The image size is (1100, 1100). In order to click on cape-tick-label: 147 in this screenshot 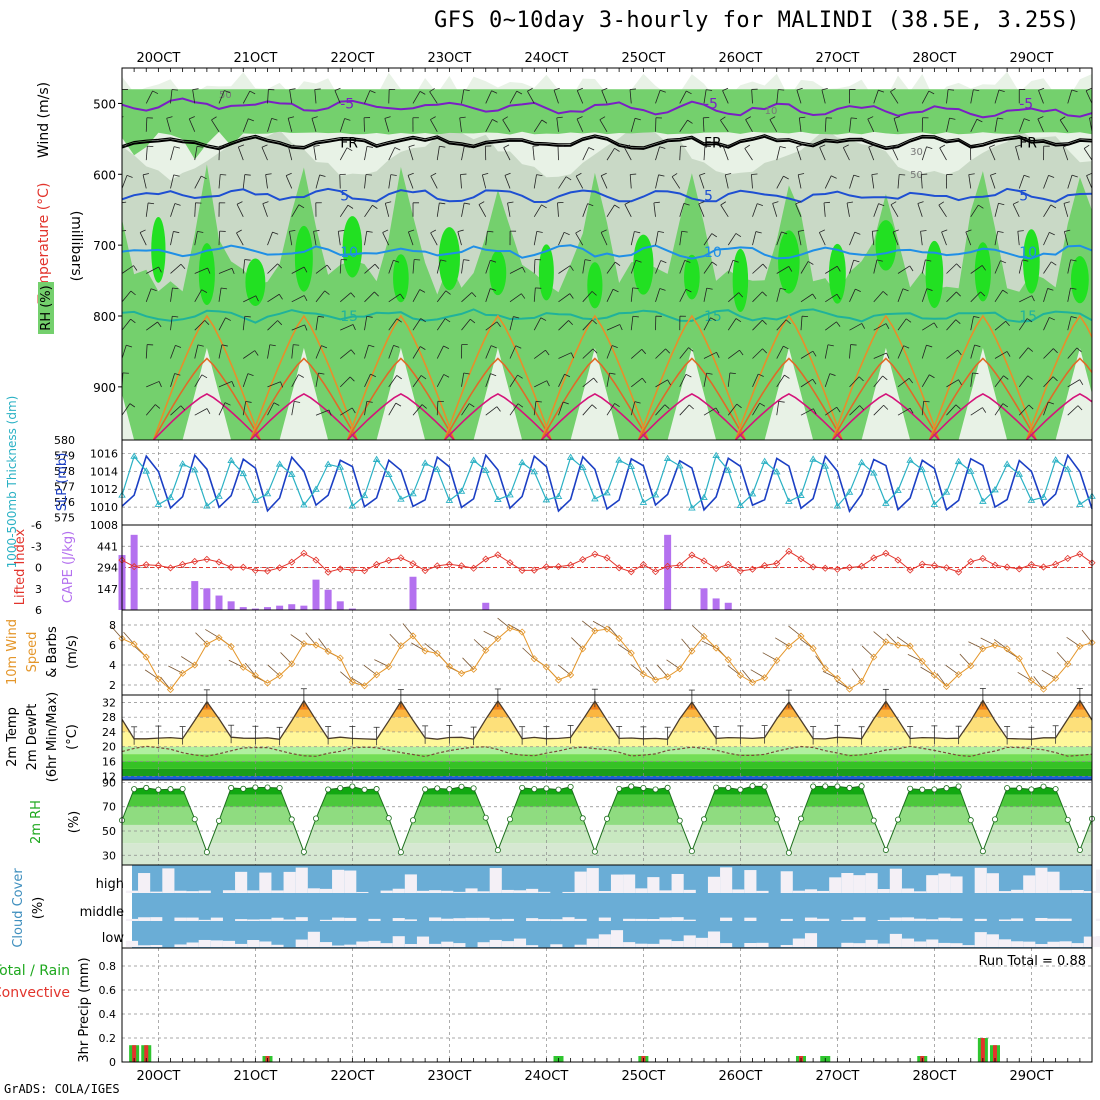, I will do `click(107, 589)`.